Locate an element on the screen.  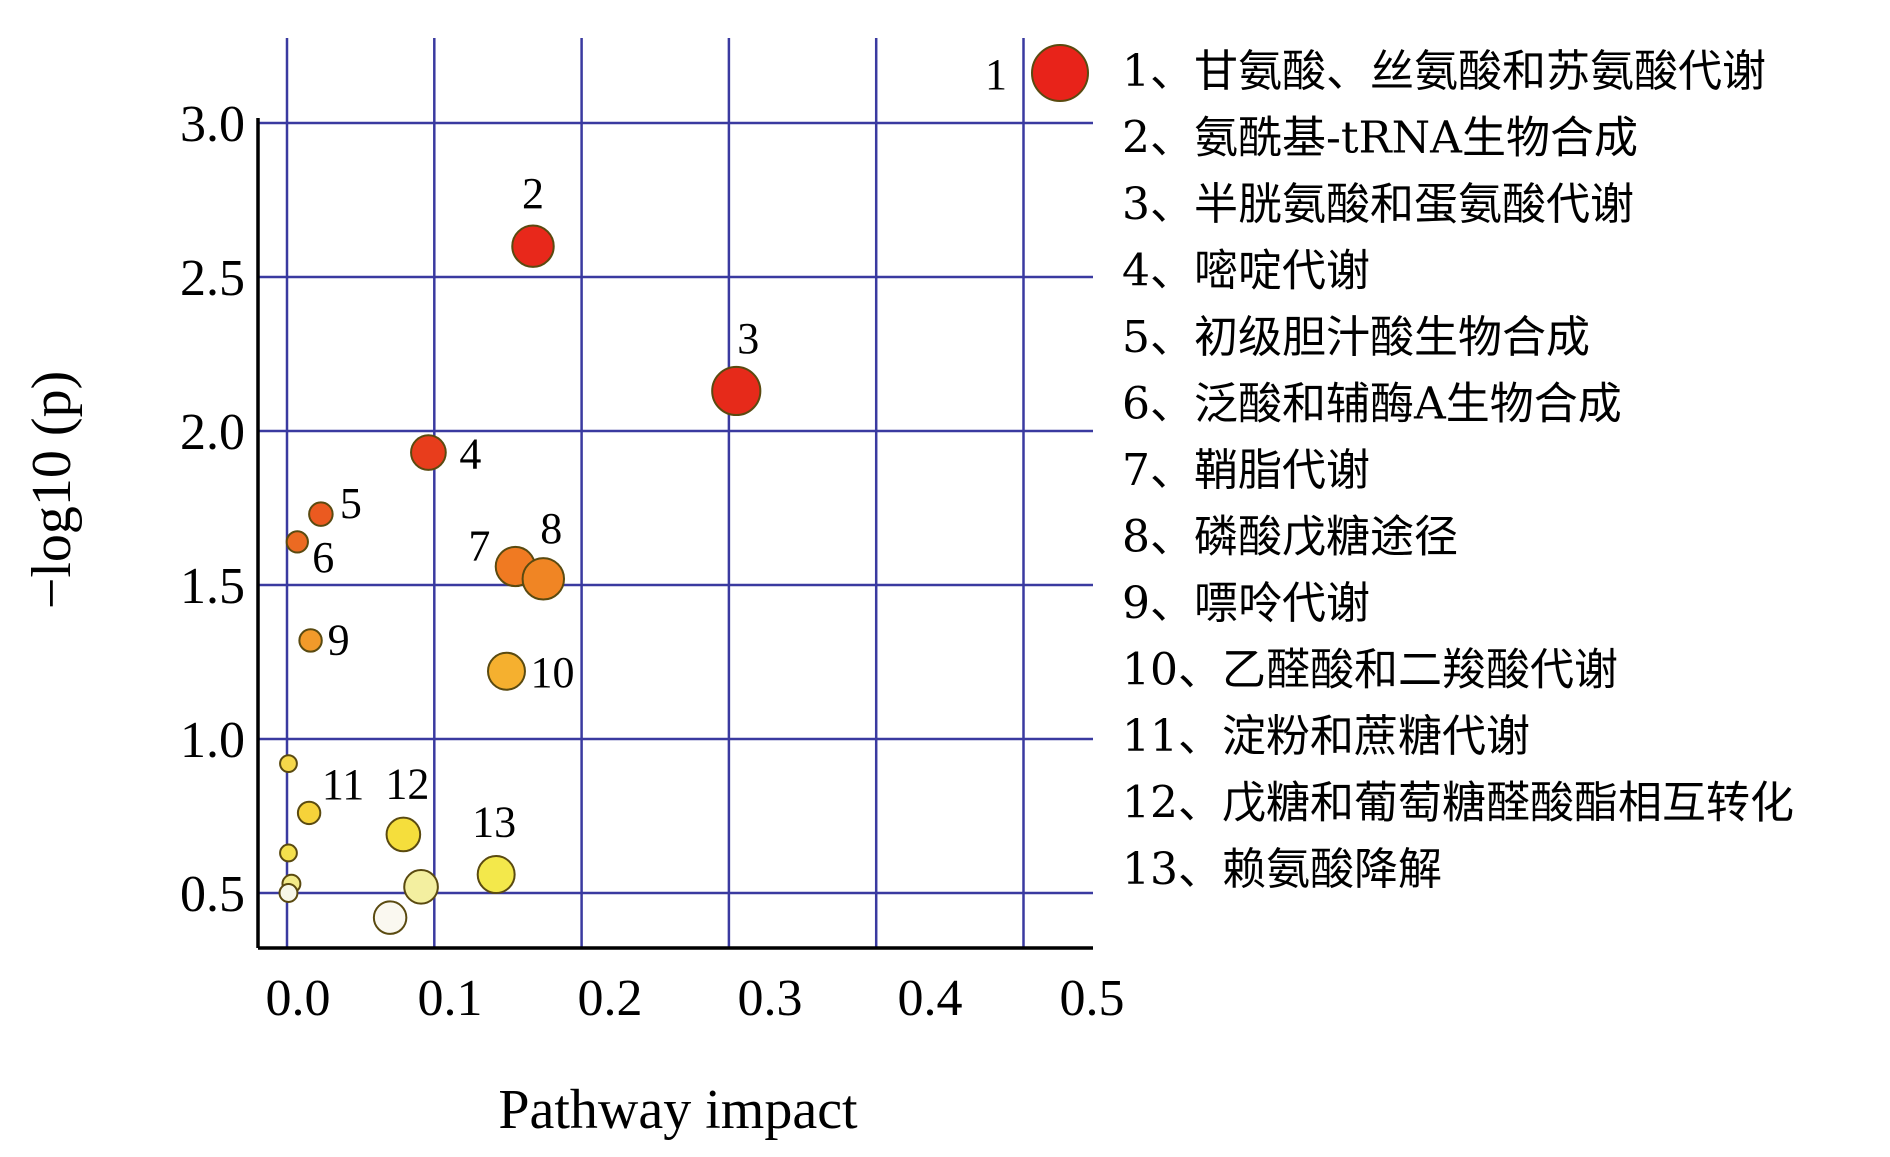
legend-entry: 9、嘌呤代谢 is located at coordinates (1246, 603).